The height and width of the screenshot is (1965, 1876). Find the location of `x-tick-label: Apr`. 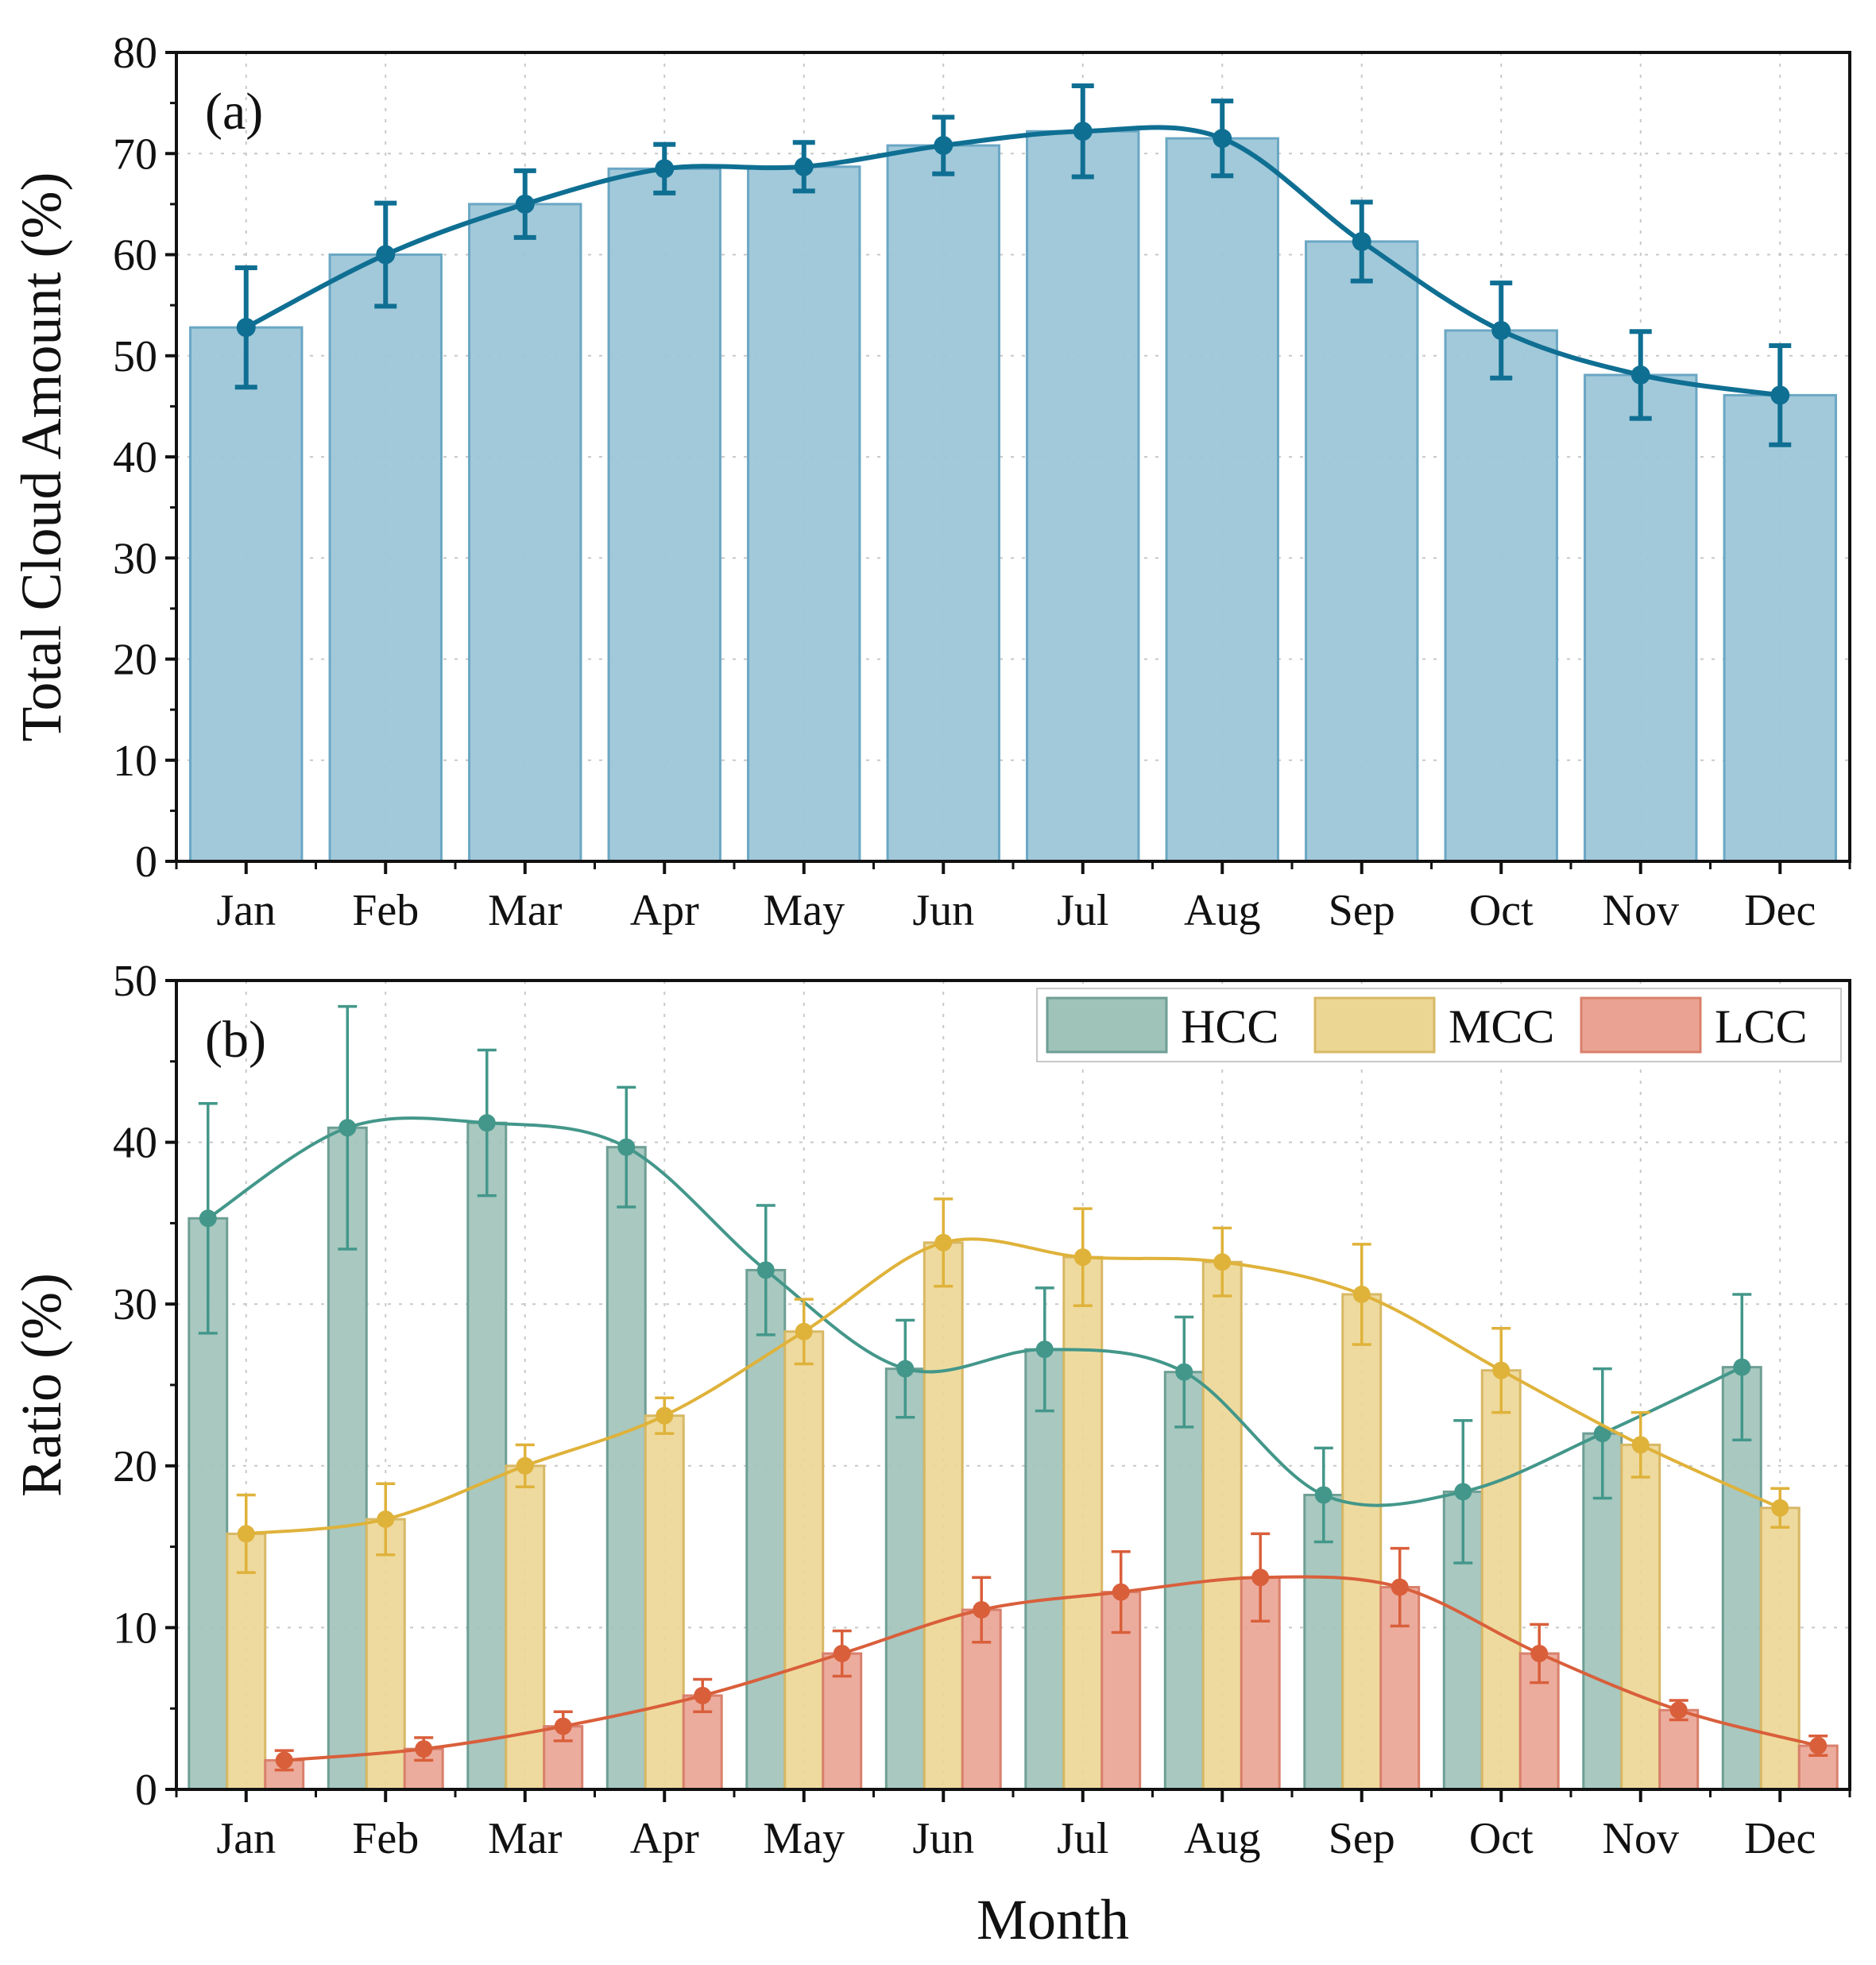

x-tick-label: Apr is located at coordinates (664, 1839).